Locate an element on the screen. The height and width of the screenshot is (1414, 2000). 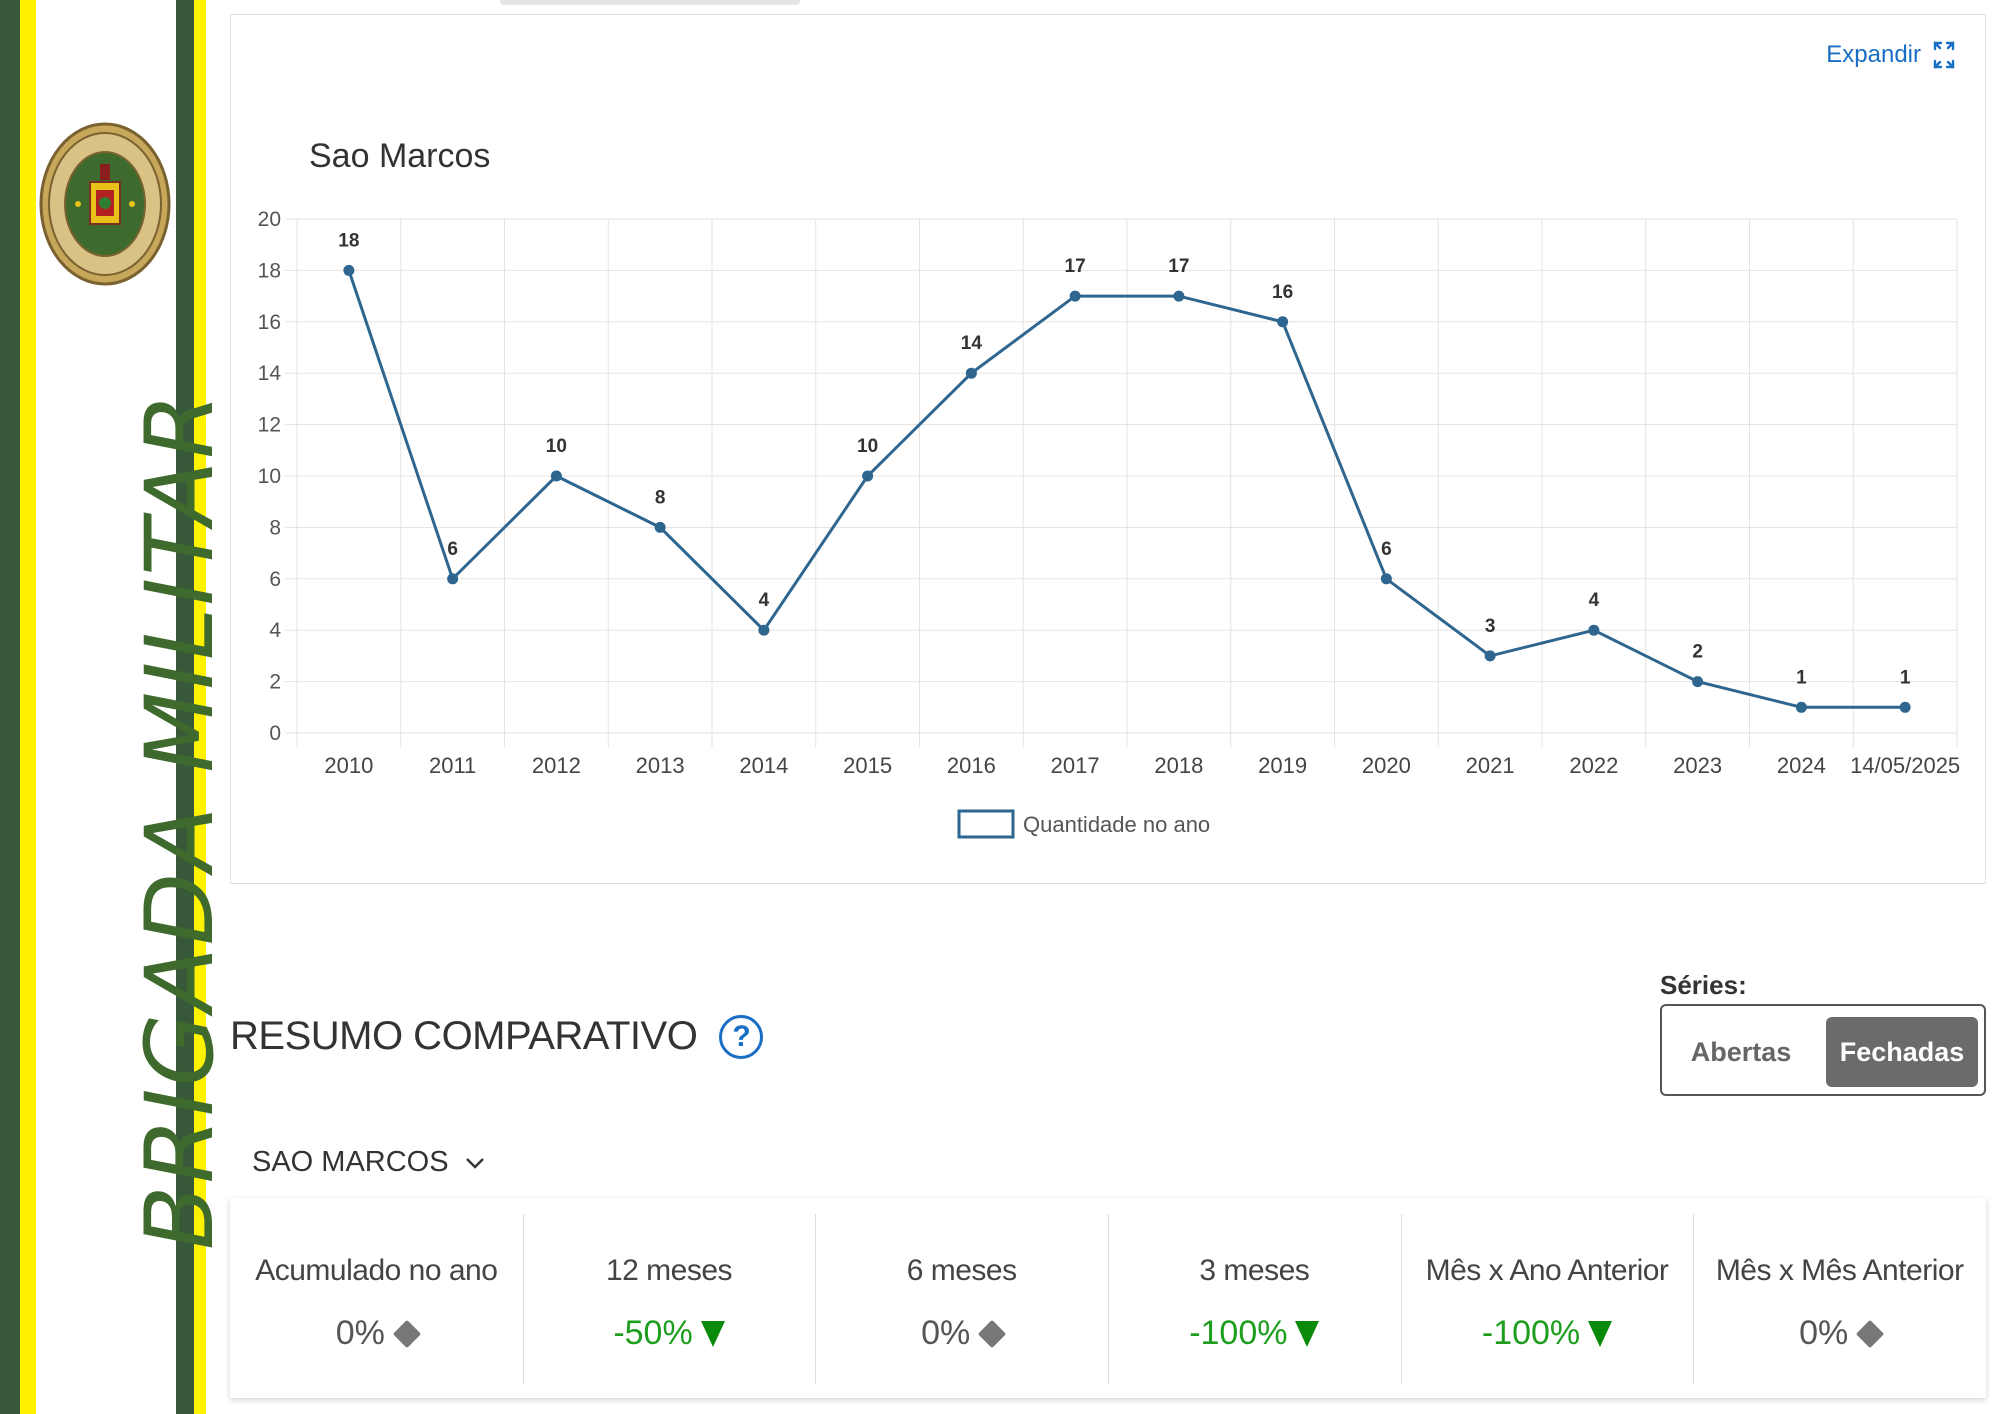
data-label: 18 is located at coordinates (348, 240).